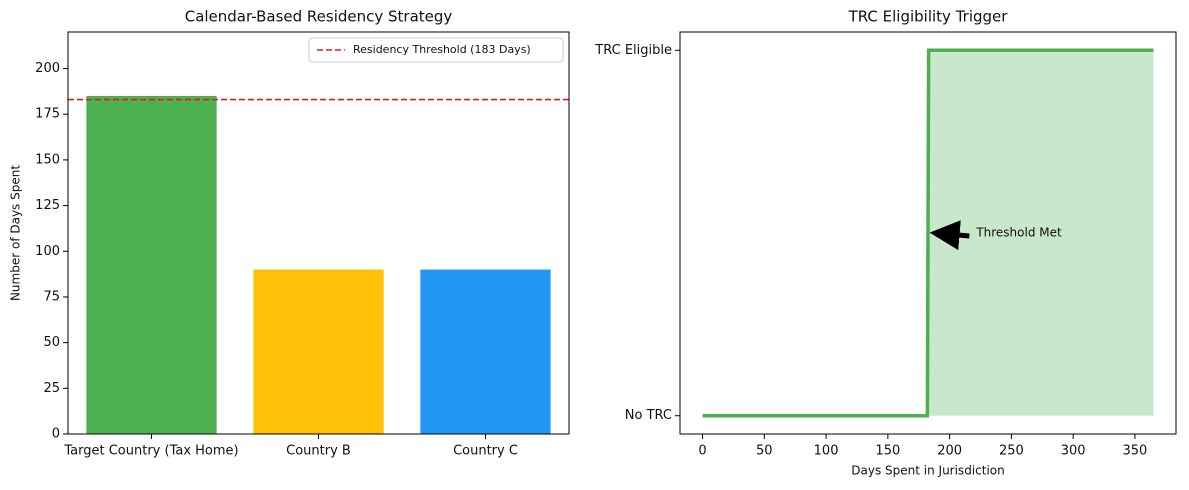  Describe the element at coordinates (51, 296) in the screenshot. I see `y-tick-label: 75` at that location.